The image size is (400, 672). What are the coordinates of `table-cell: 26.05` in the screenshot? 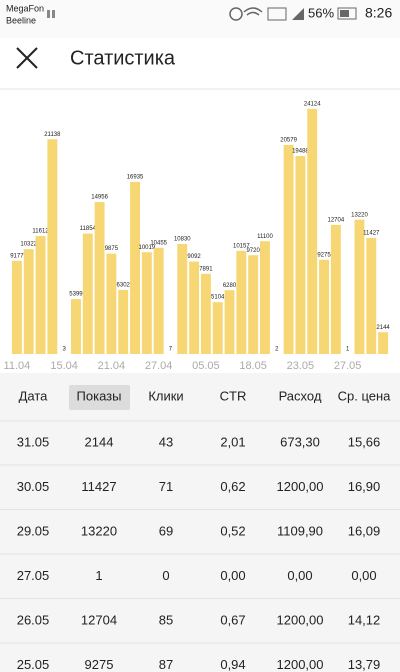 It's located at (33, 619).